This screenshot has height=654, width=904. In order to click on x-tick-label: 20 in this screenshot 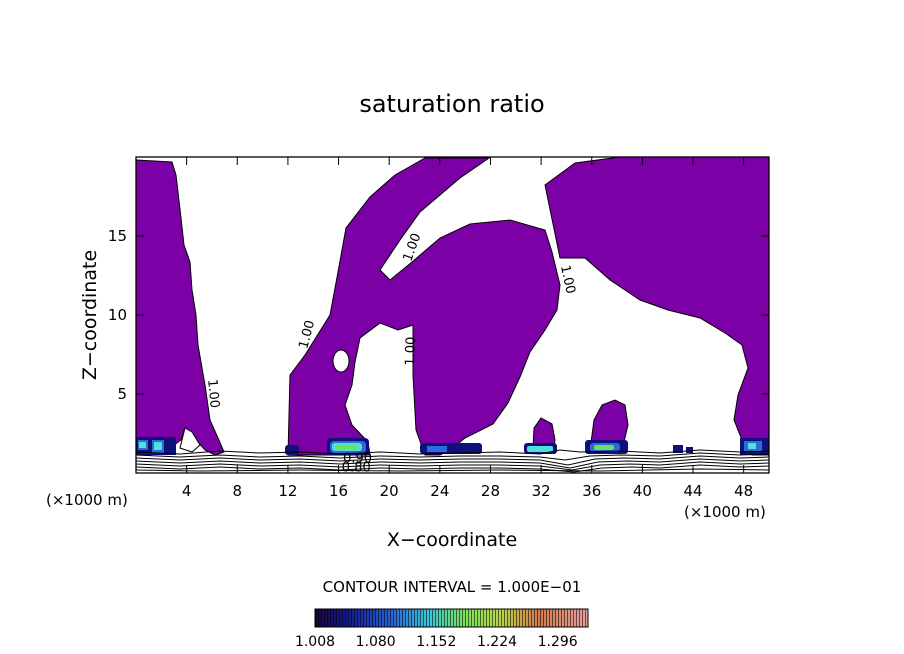, I will do `click(389, 491)`.